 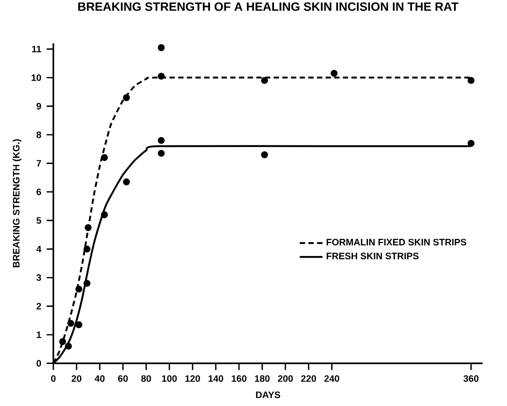 I want to click on y-tick-label: 2, so click(x=39, y=306).